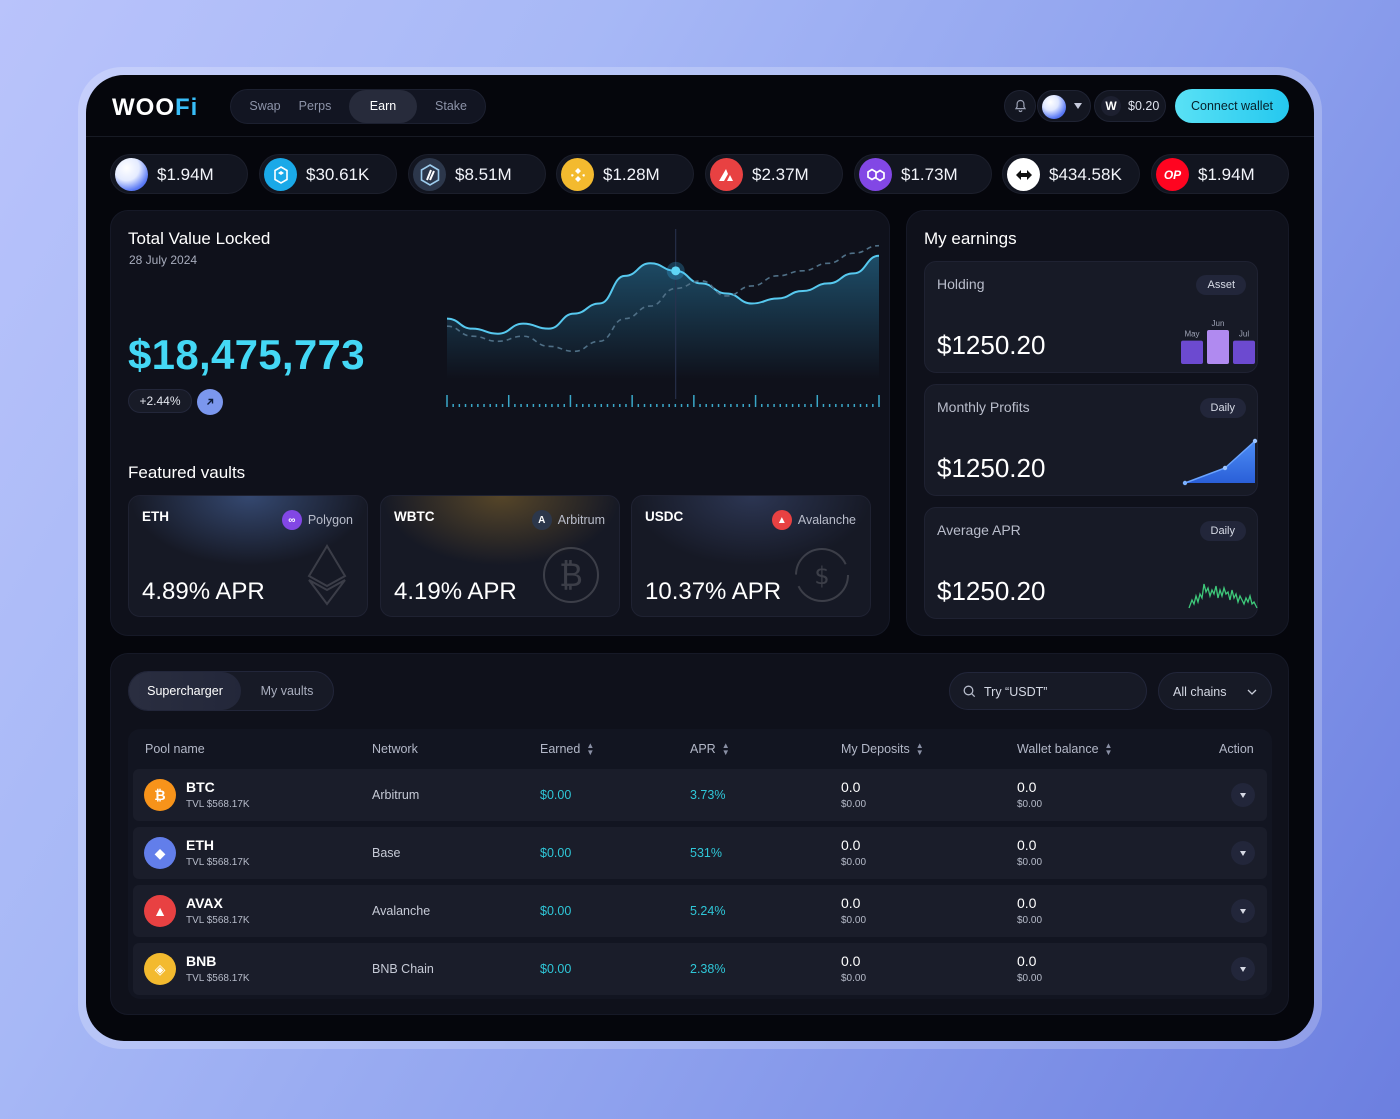  Describe the element at coordinates (451, 106) in the screenshot. I see `nav-stake: Stake` at that location.